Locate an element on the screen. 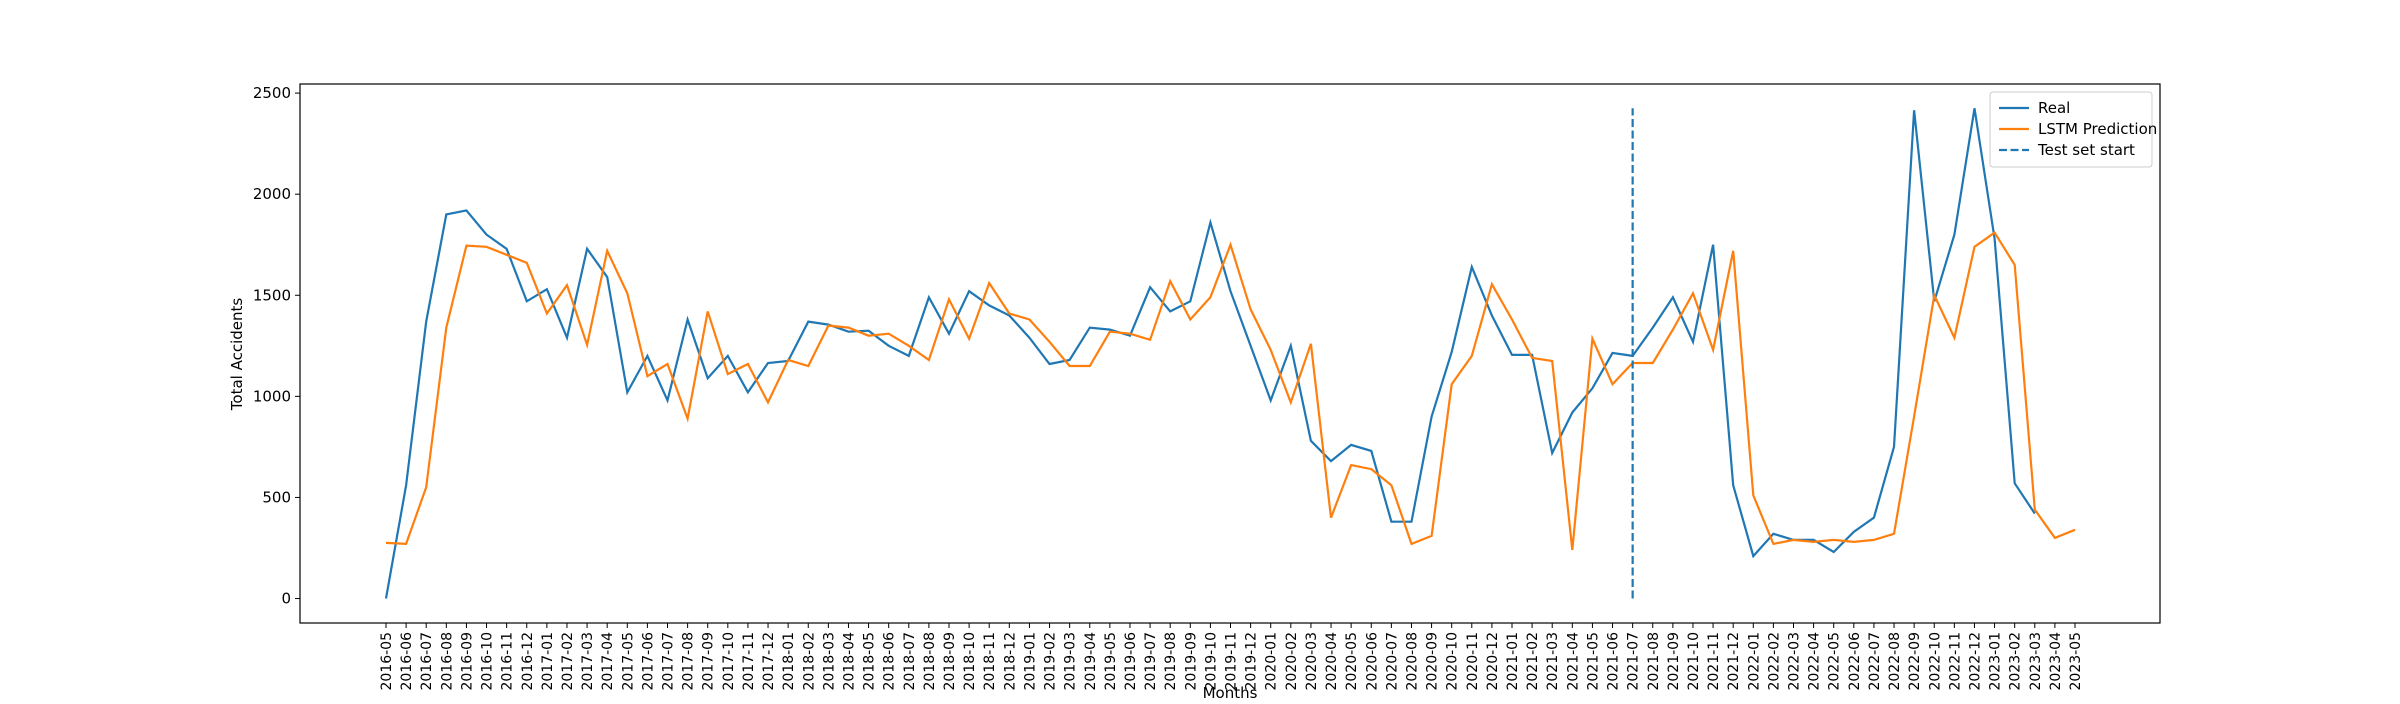 The height and width of the screenshot is (704, 2400). x-tick-label: 2020-03 is located at coordinates (1312, 661).